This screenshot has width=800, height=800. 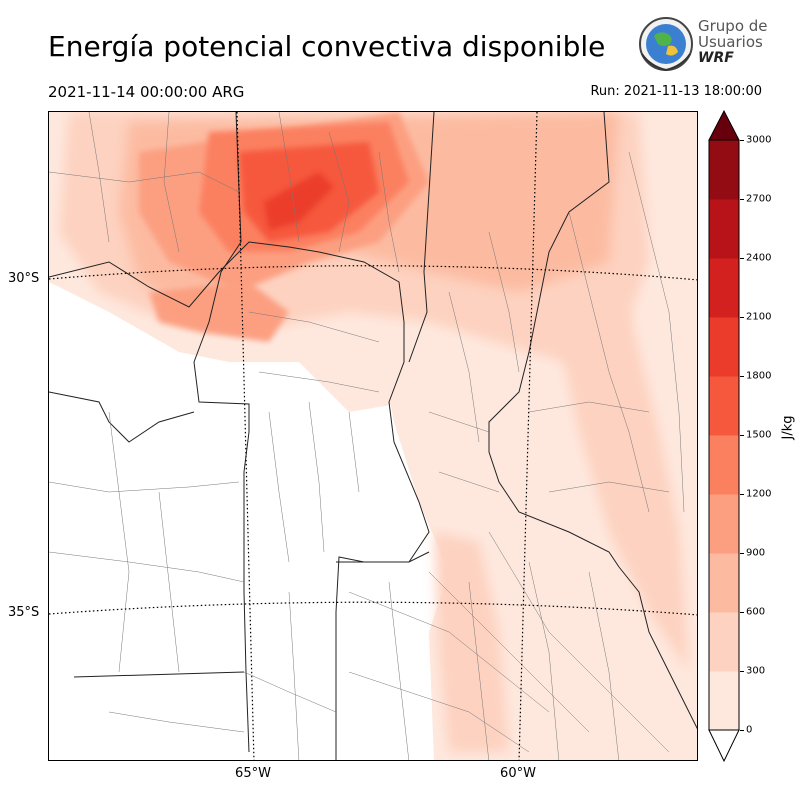 I want to click on colorbar-tick-label: 2700, so click(x=759, y=199).